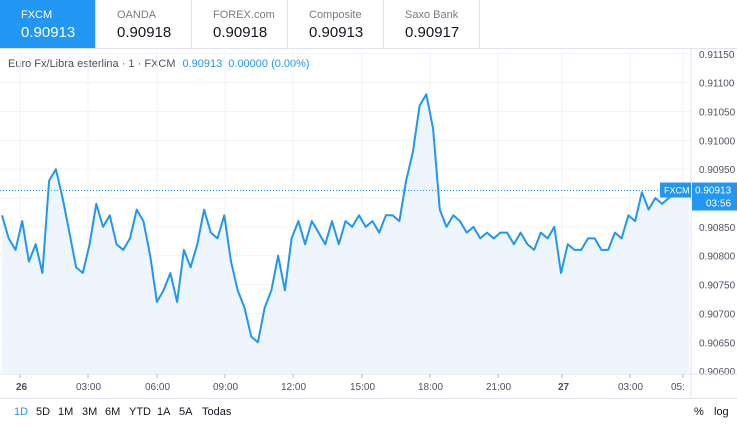  I want to click on y-tick-label: 0.90700, so click(717, 314).